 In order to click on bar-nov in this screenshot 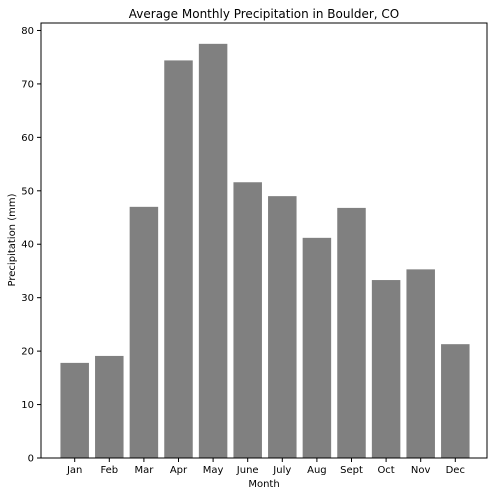, I will do `click(420, 363)`.